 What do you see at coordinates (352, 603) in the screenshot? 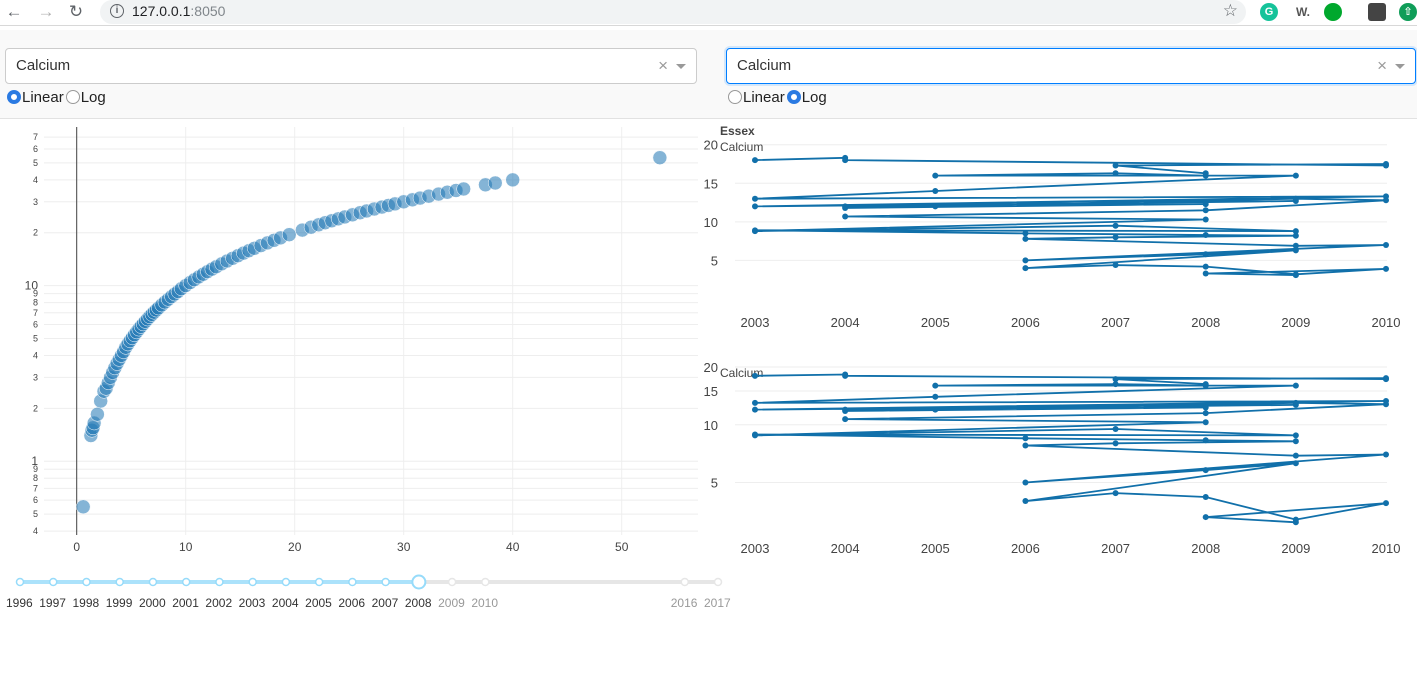
I see `slider-year-label: 2006` at bounding box center [352, 603].